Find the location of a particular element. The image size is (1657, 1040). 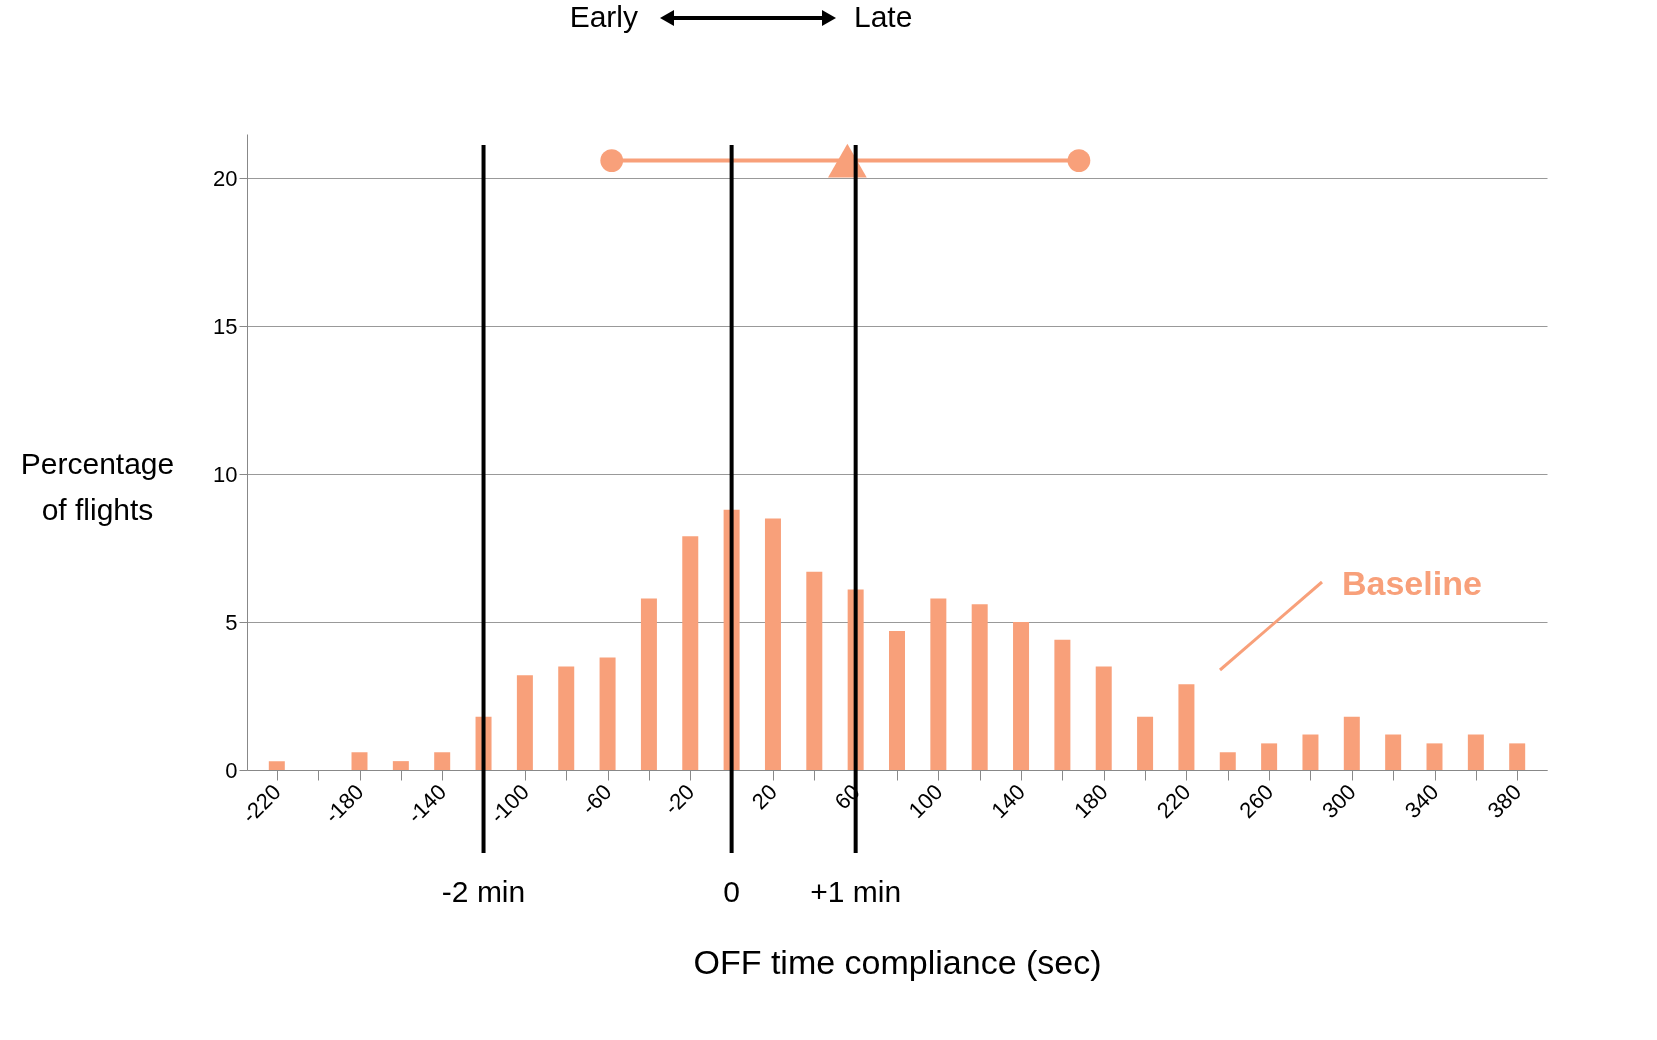

x-tick-label: -100 is located at coordinates (509, 804).